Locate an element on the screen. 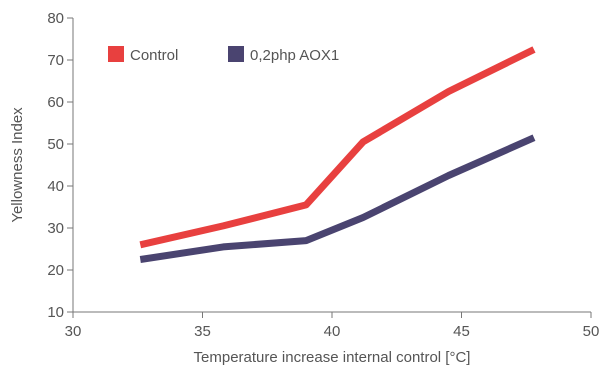 This screenshot has height=372, width=603. legend: Control 0,2php AOX1 is located at coordinates (223, 55).